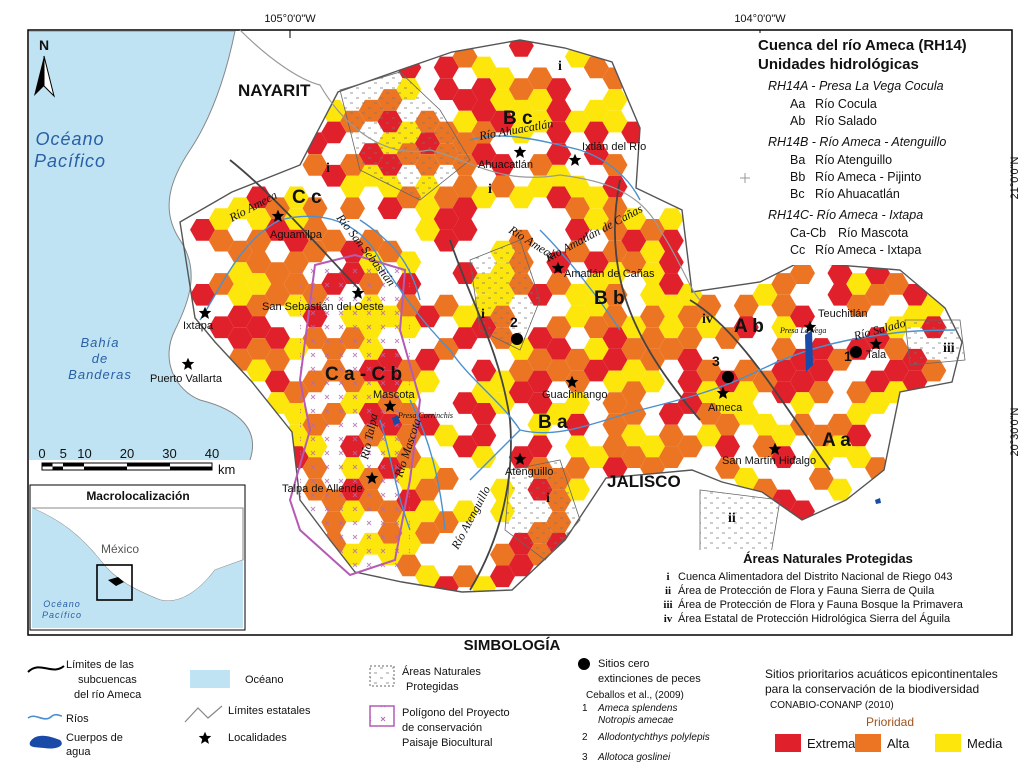 The width and height of the screenshot is (1024, 768). I want to click on extinction-site, so click(728, 377).